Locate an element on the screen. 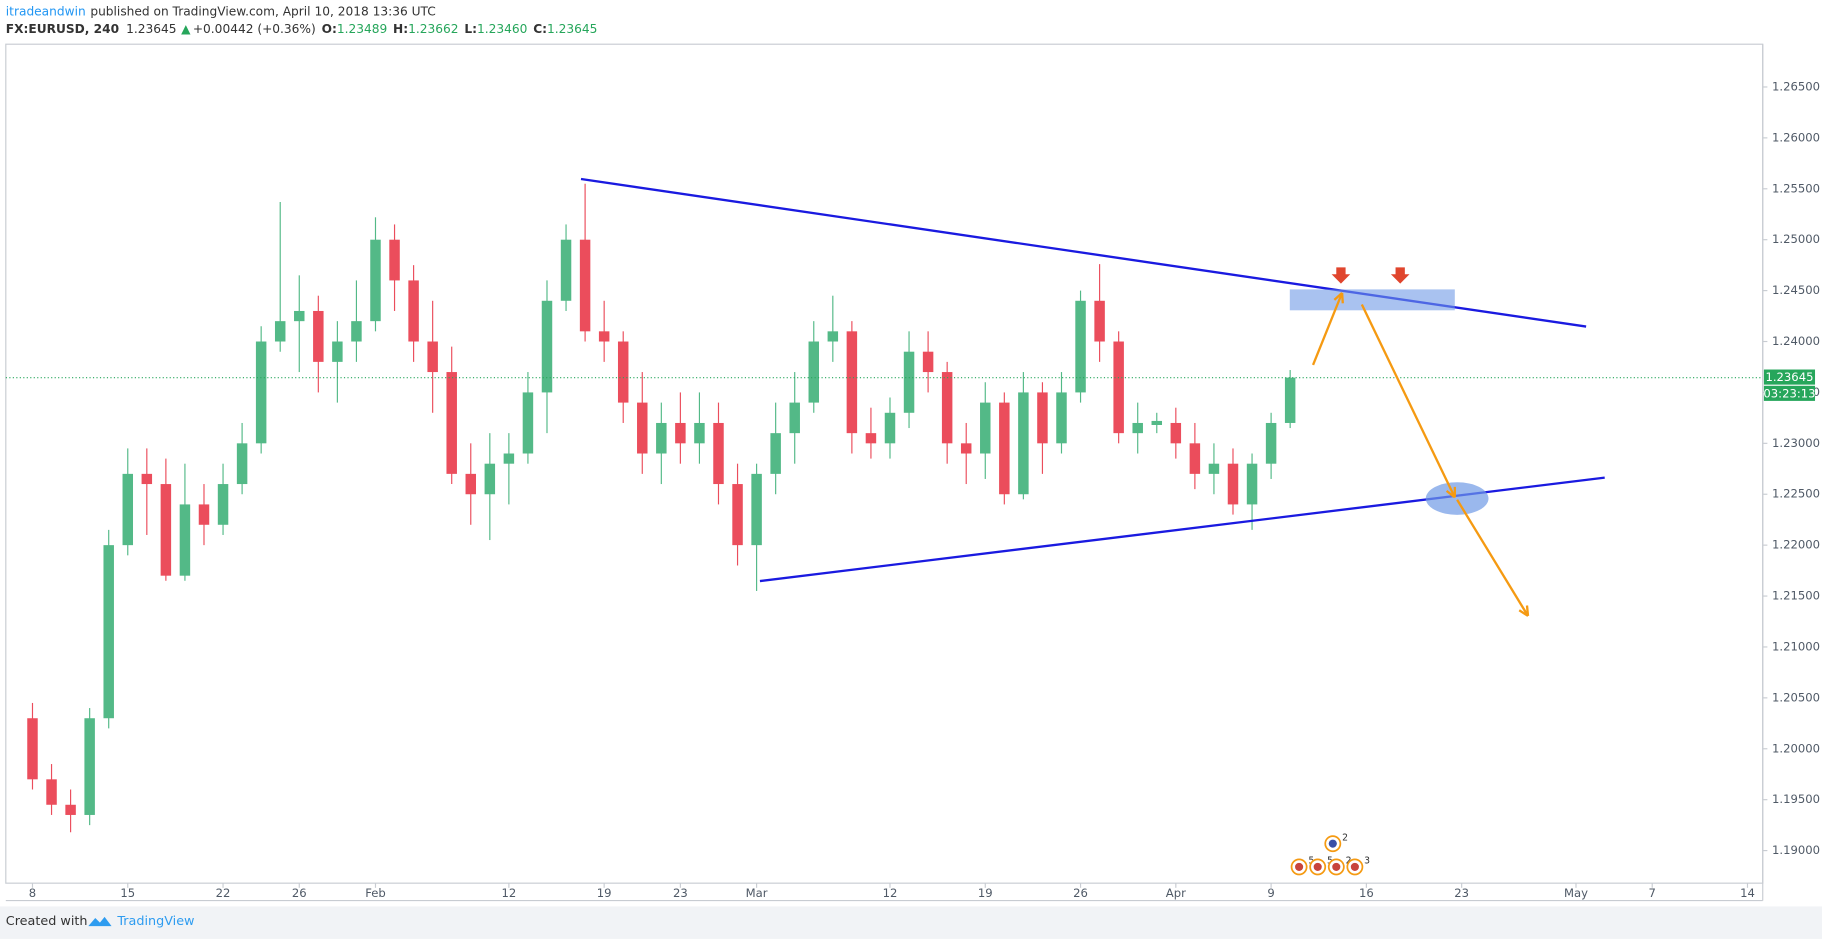  created-with: Created with is located at coordinates (47, 921).